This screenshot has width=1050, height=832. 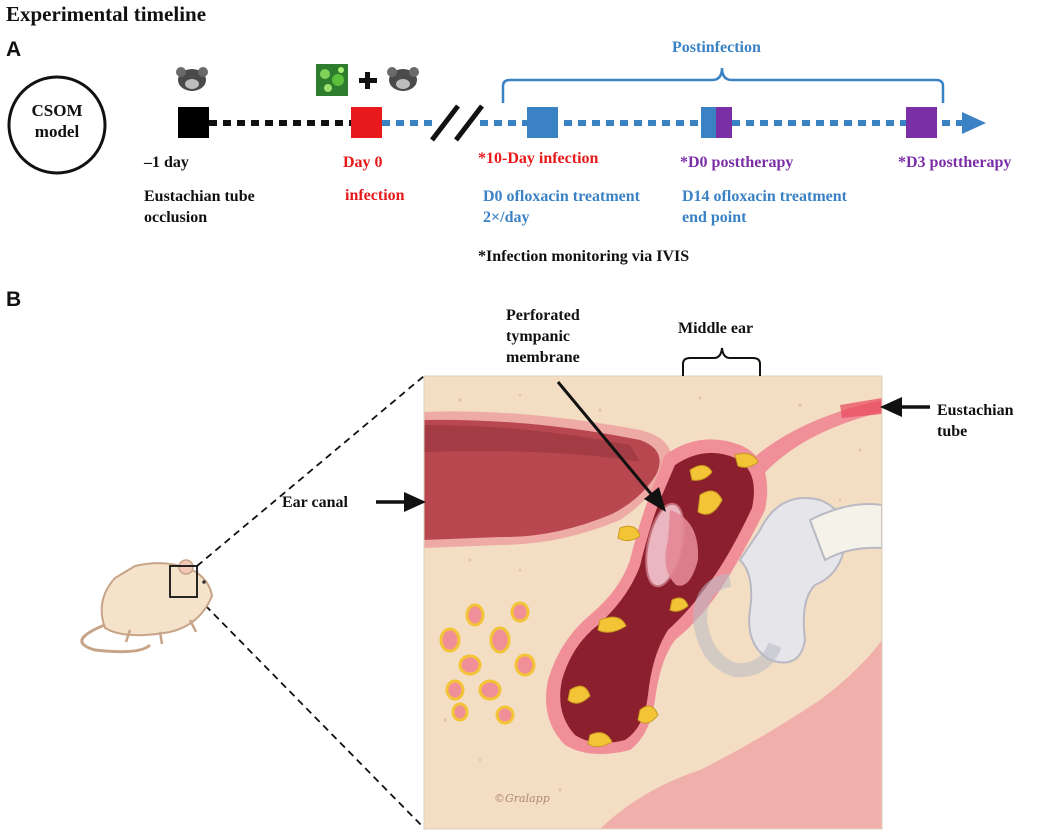 I want to click on event-description: infection, so click(x=375, y=195).